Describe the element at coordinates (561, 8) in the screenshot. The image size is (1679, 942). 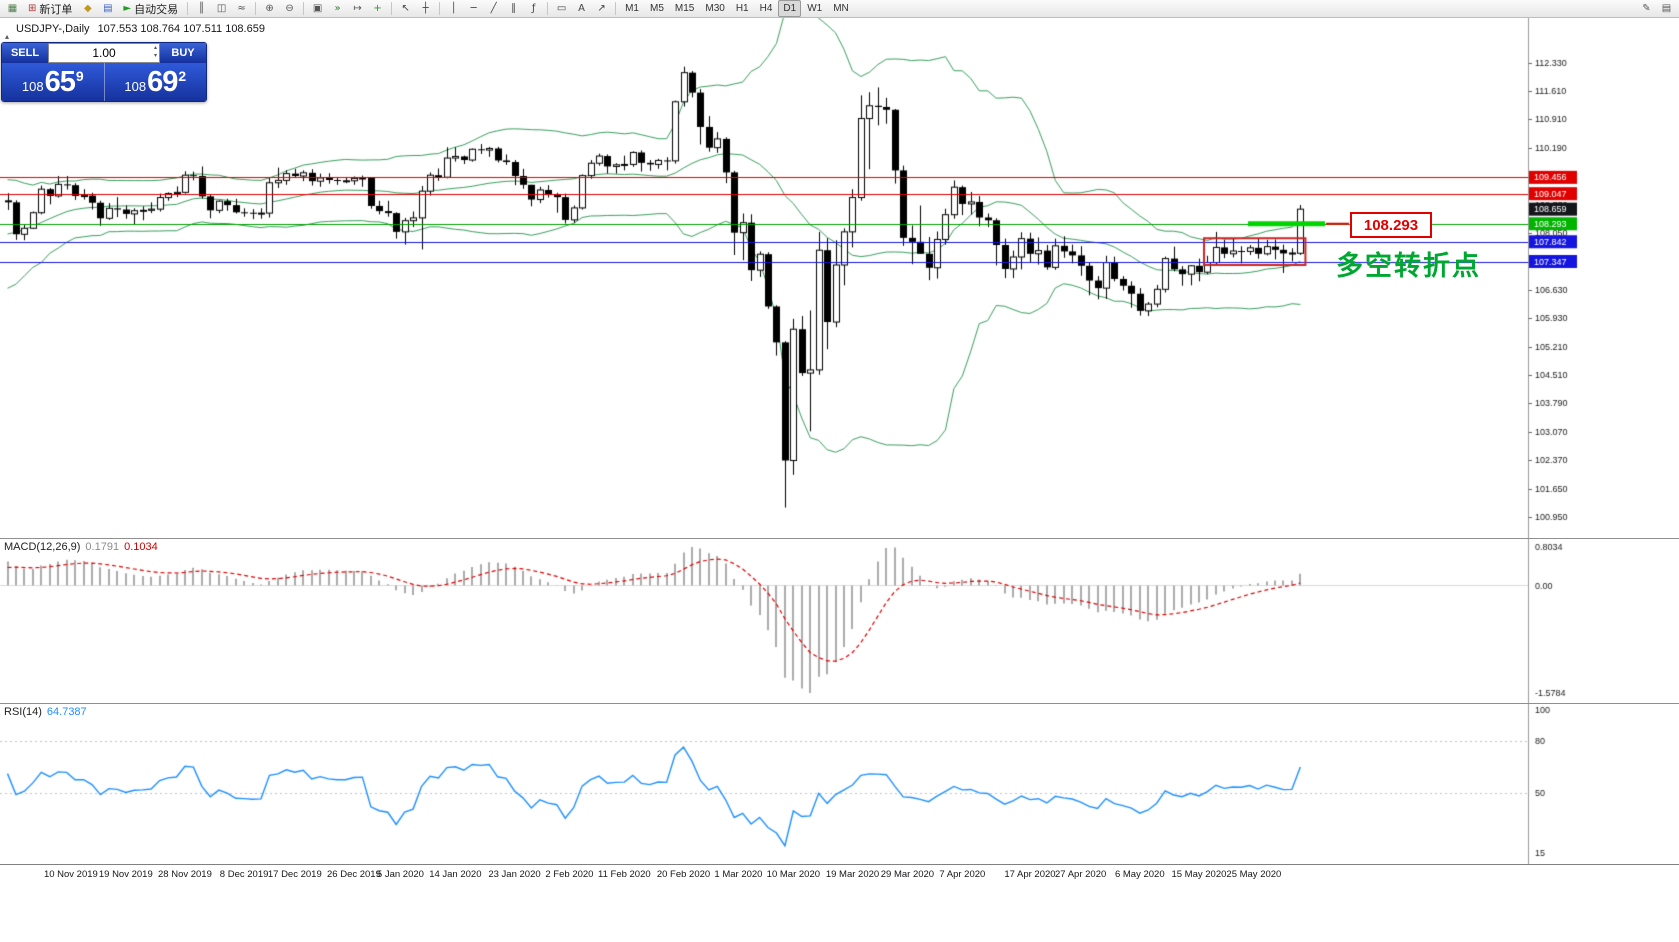
I see `shapes-icon: ▭` at that location.